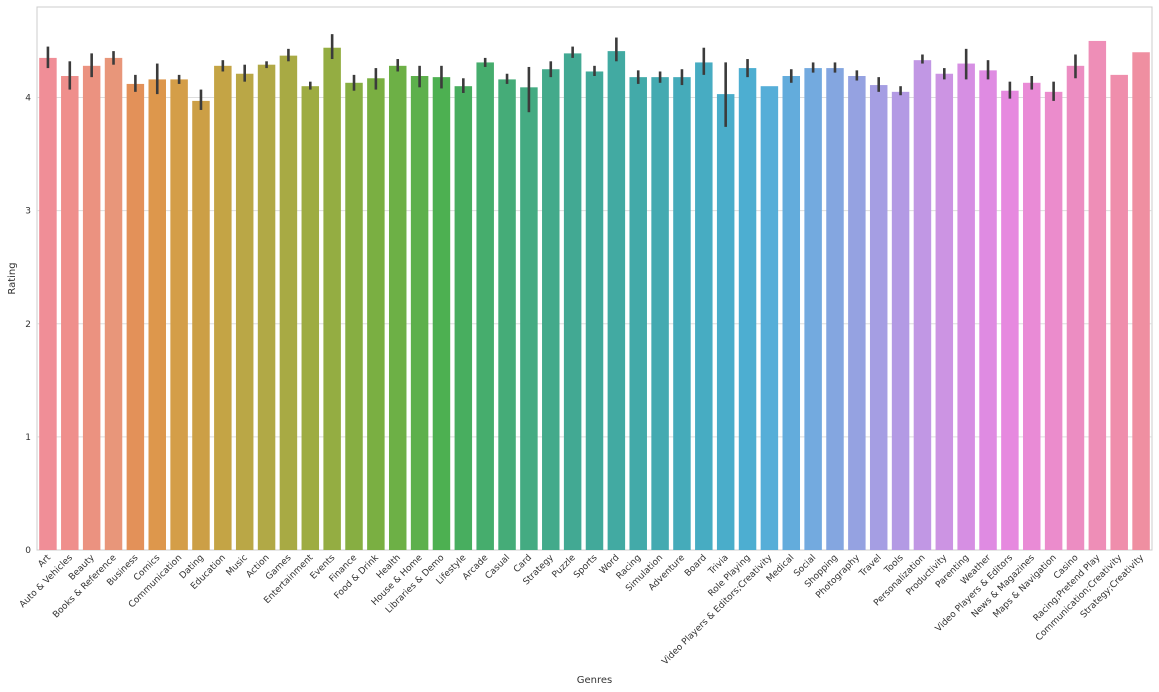 This screenshot has height=692, width=1159. I want to click on y-tick-labels: 0 1 2 3 4, so click(28, 325).